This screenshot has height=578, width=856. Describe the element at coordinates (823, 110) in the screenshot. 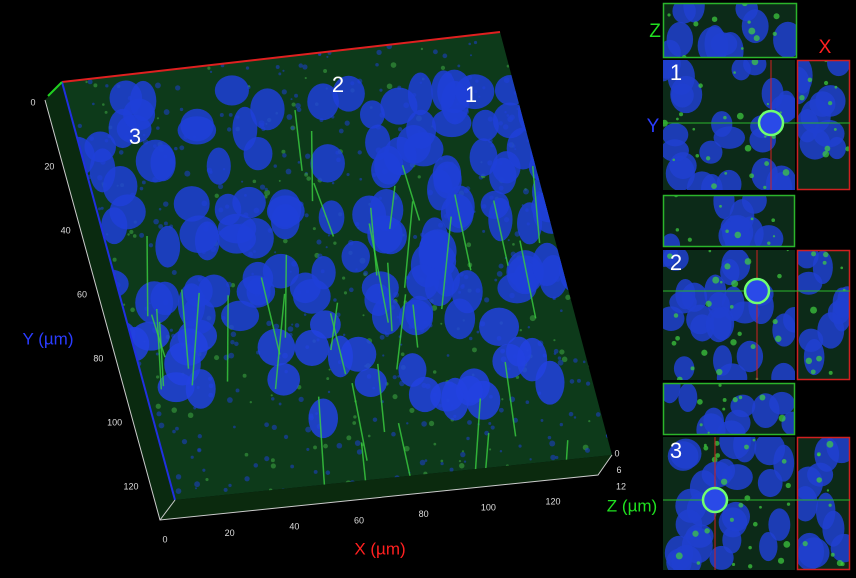

I see `panel-content` at that location.